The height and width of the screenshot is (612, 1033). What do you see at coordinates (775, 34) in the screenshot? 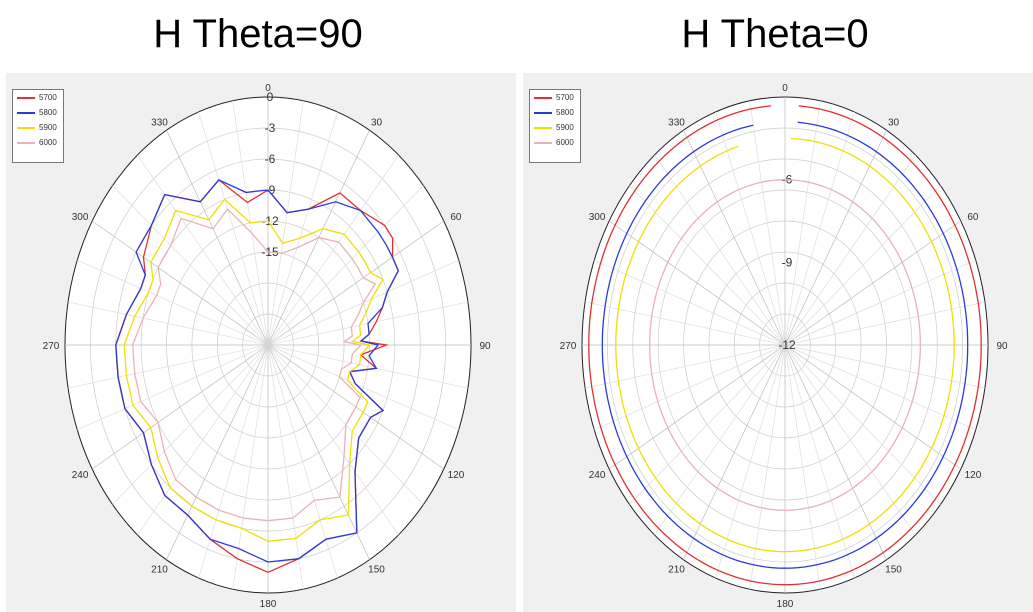
I see `chart-title: H Theta=0` at bounding box center [775, 34].